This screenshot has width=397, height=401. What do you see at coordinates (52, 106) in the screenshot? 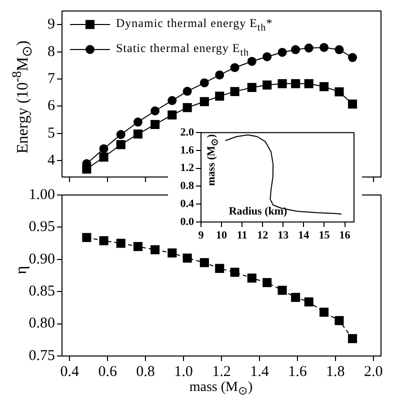
I see `y-tick-label: 6` at bounding box center [52, 106].